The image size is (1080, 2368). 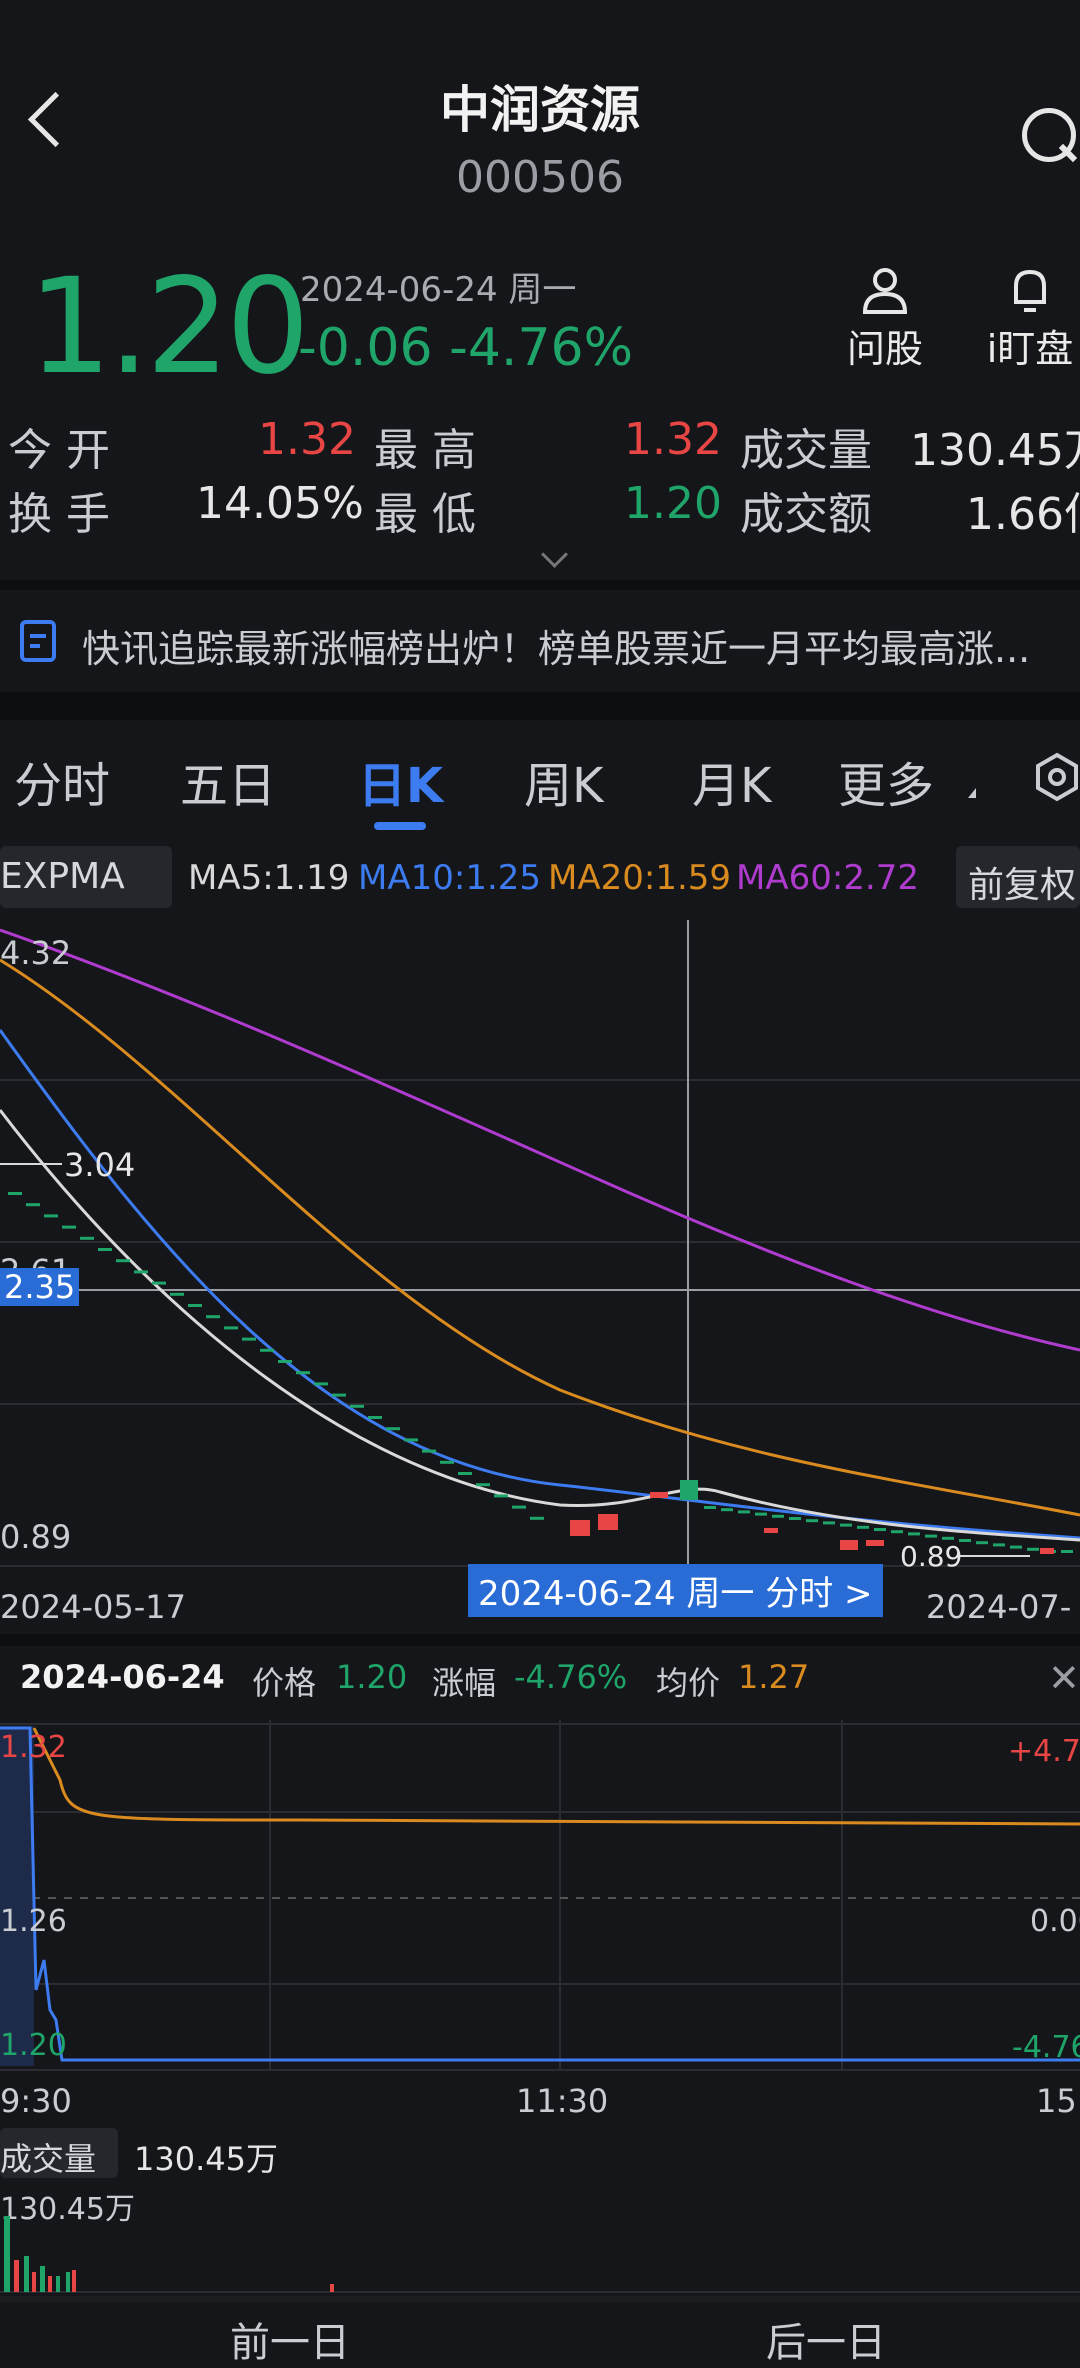 What do you see at coordinates (100, 1165) in the screenshot?
I see `kchart-max-label: 3.04` at bounding box center [100, 1165].